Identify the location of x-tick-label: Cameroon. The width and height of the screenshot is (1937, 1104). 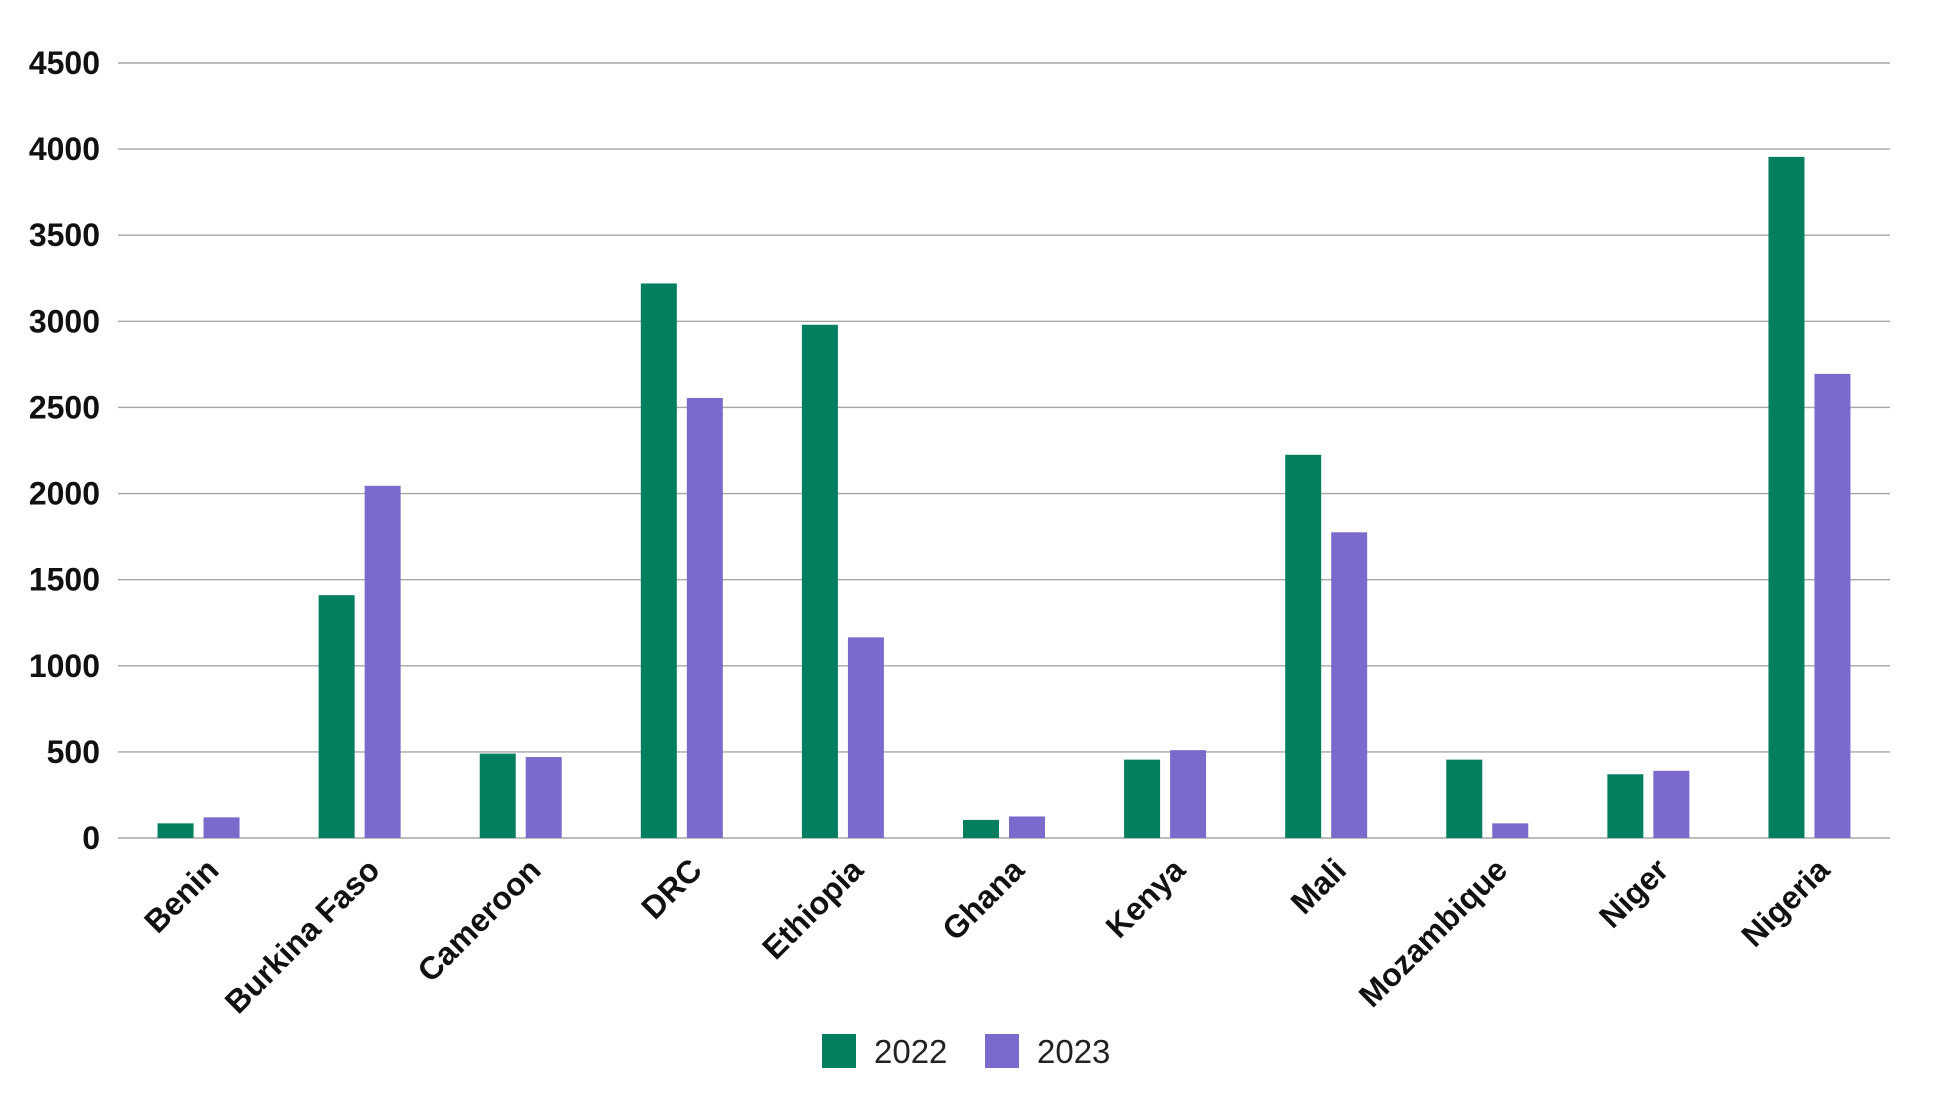
(478, 919).